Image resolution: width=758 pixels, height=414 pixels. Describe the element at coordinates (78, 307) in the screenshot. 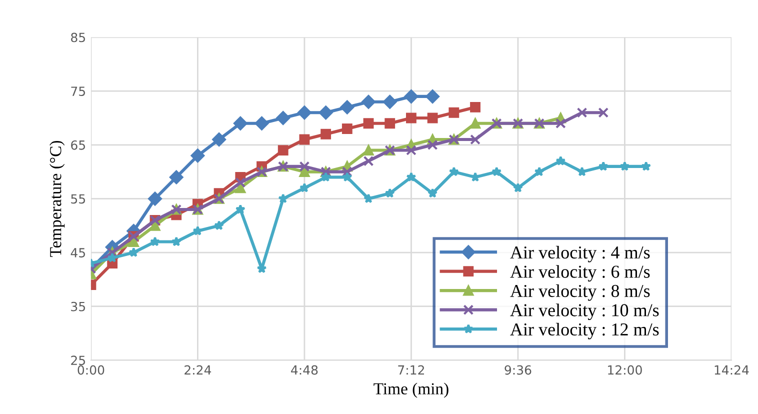

I see `y-tick-label: 35` at that location.